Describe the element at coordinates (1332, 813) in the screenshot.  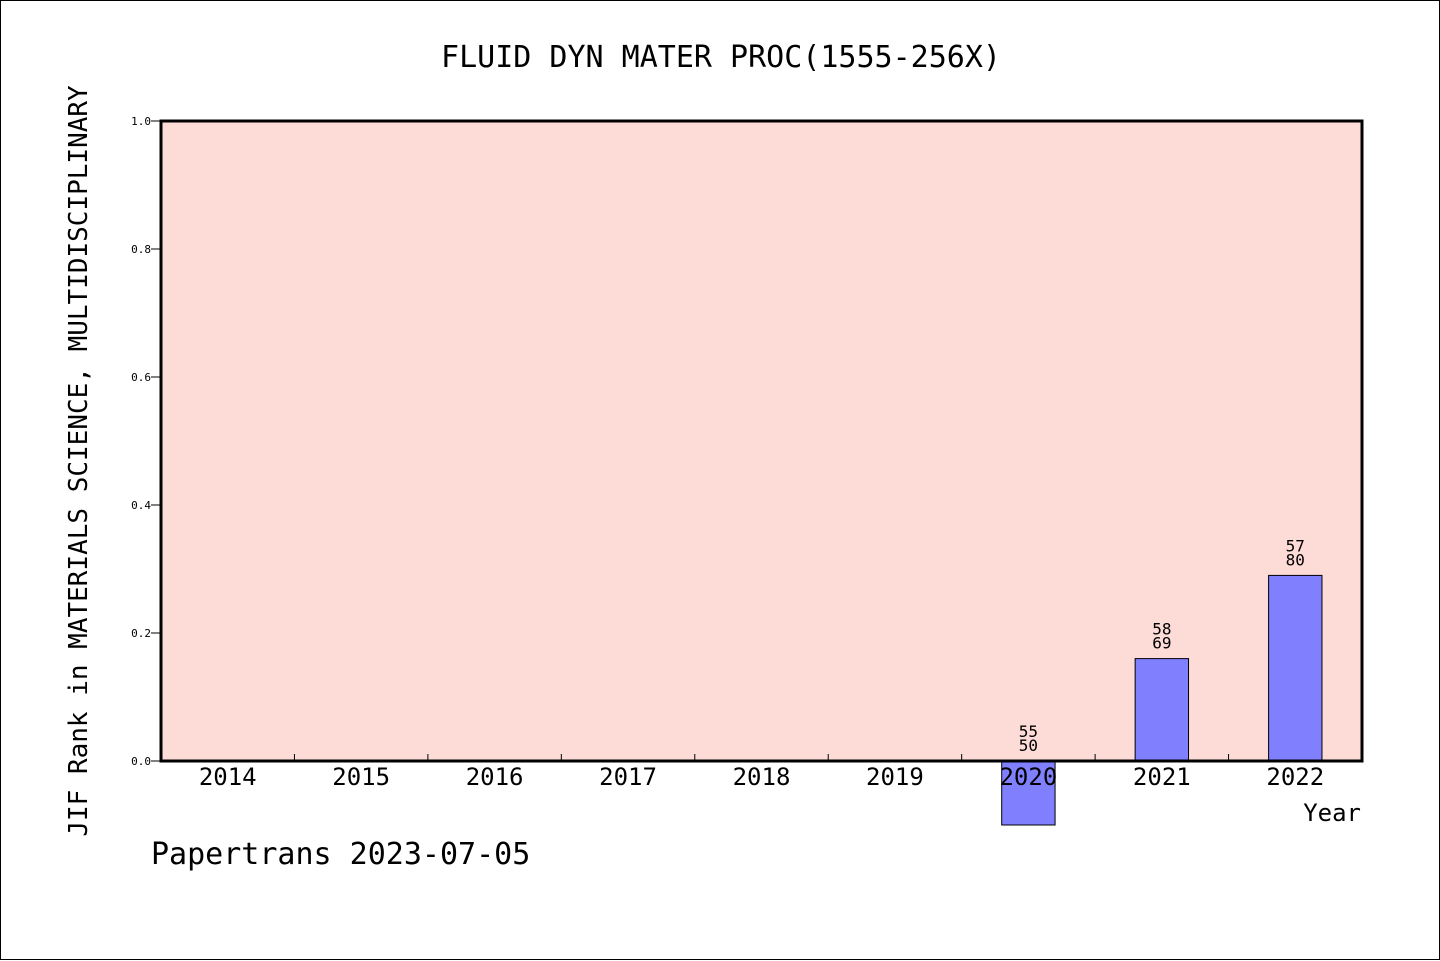
I see `x-axis-label: Year` at that location.